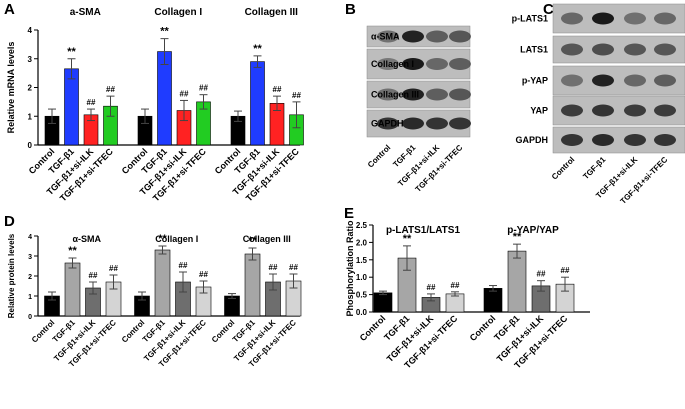  What do you see at coordinates (11, 275) in the screenshot?
I see `y-axis-label: Relative protein levels` at bounding box center [11, 275].